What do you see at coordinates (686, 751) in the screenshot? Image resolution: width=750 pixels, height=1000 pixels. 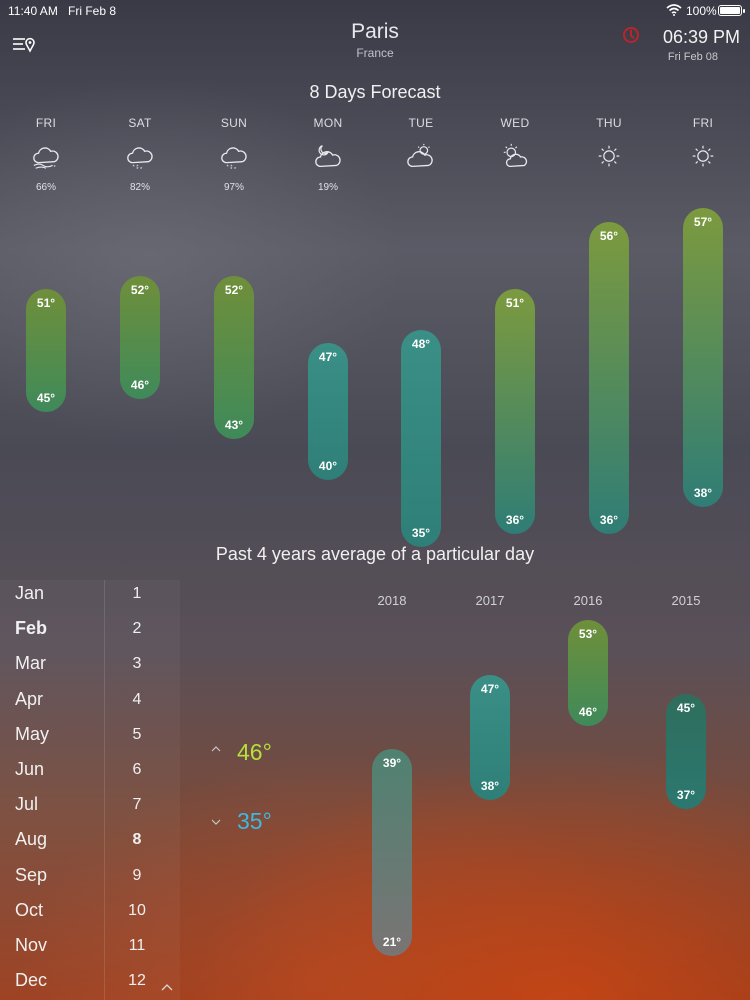 I see `year-temp-bar: 45° 37°` at bounding box center [686, 751].